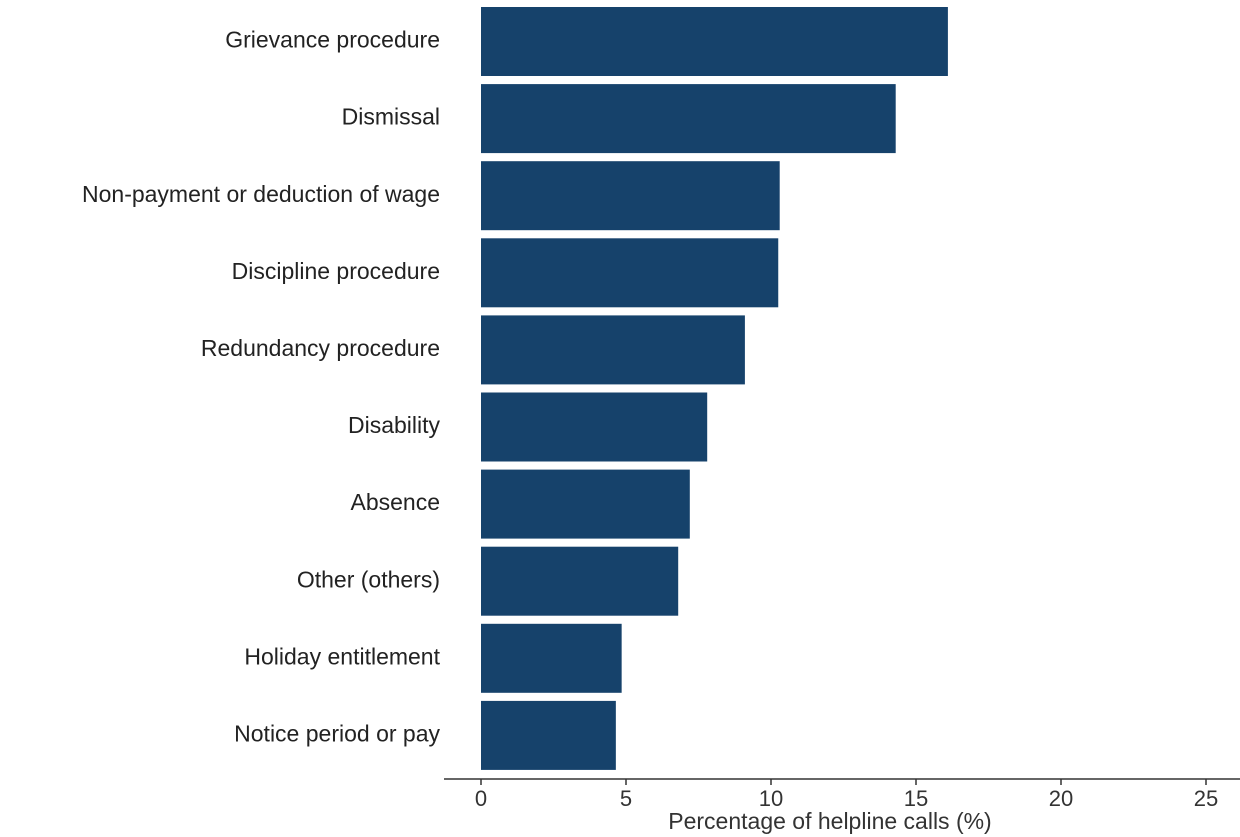 This screenshot has width=1240, height=837. I want to click on x-tick-label-20: 20, so click(1061, 798).